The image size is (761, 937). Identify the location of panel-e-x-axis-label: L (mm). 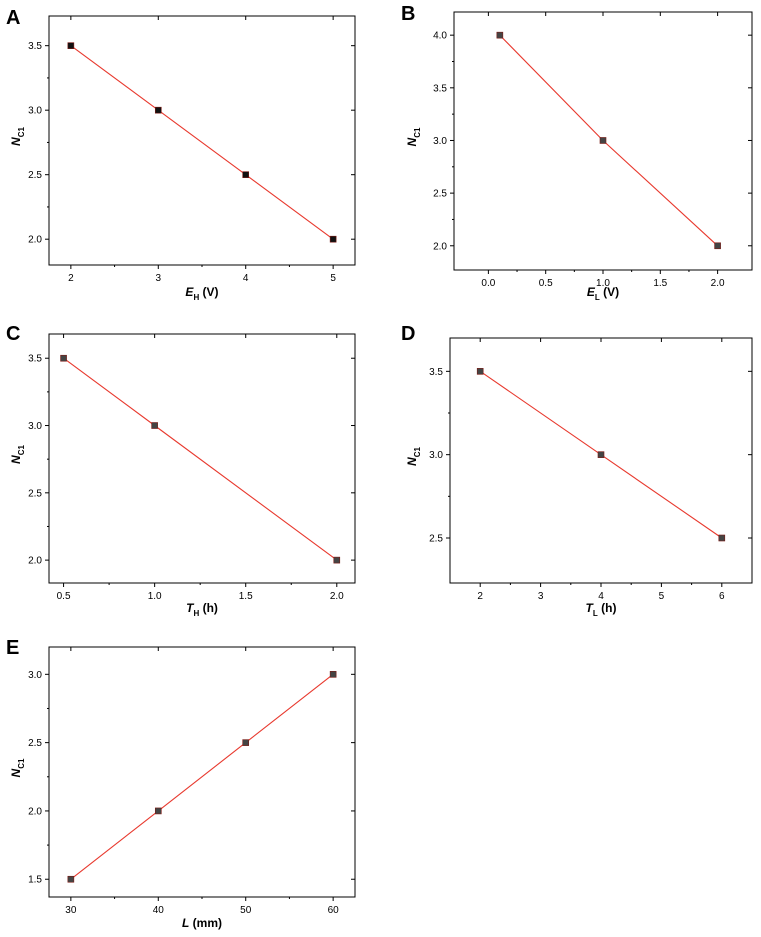
(202, 923).